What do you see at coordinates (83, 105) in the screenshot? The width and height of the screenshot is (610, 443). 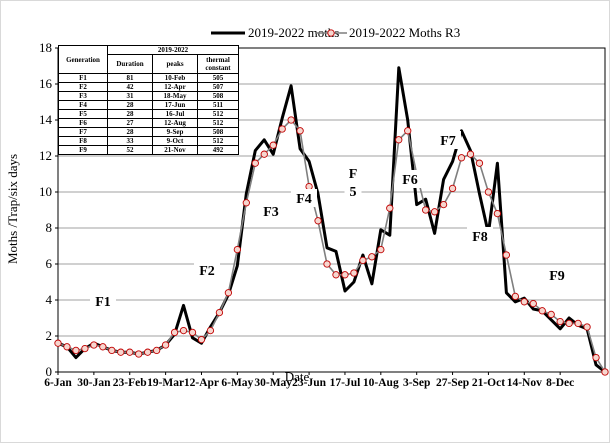 I see `table-cell: F4` at bounding box center [83, 105].